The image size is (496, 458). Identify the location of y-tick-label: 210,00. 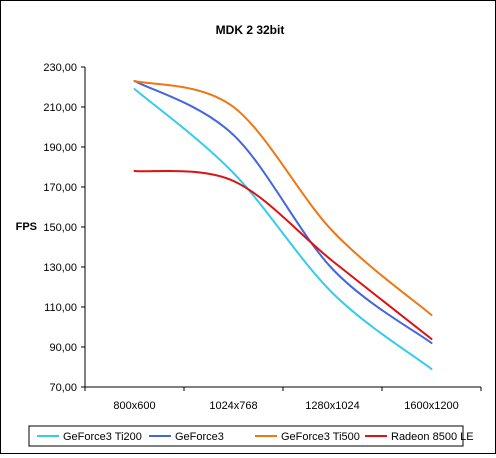
(60, 108).